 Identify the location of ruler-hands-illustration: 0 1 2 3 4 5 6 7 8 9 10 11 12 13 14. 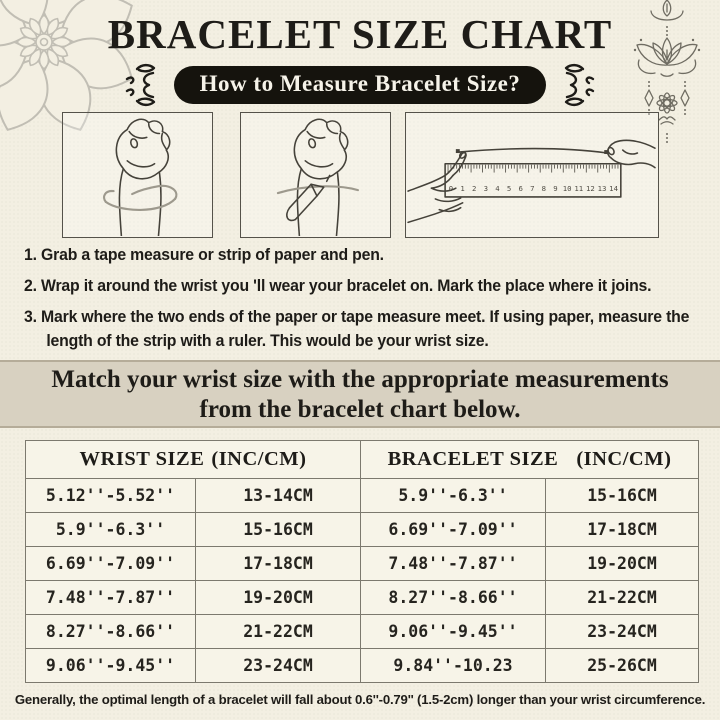
(532, 175).